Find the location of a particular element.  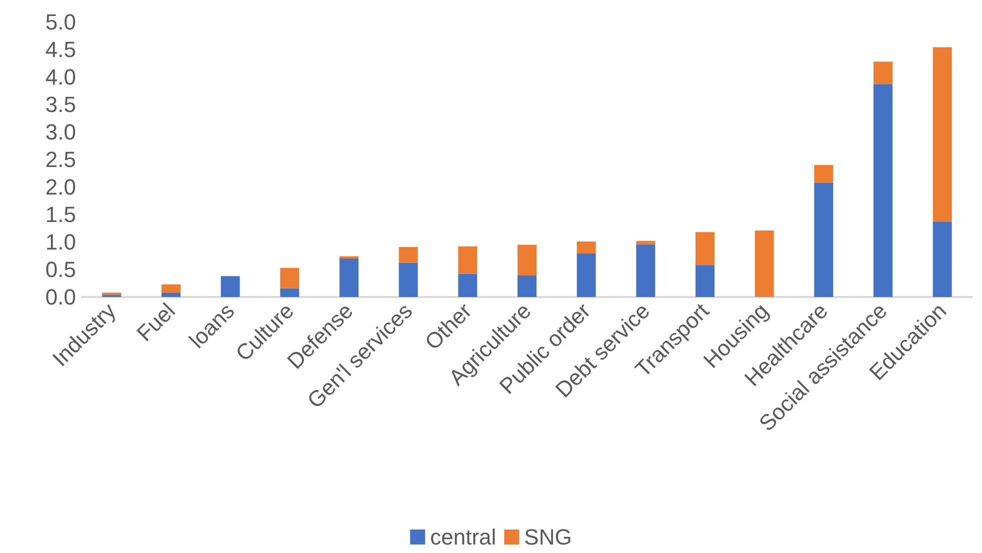

y-tick-label: 3.5 is located at coordinates (60, 104).